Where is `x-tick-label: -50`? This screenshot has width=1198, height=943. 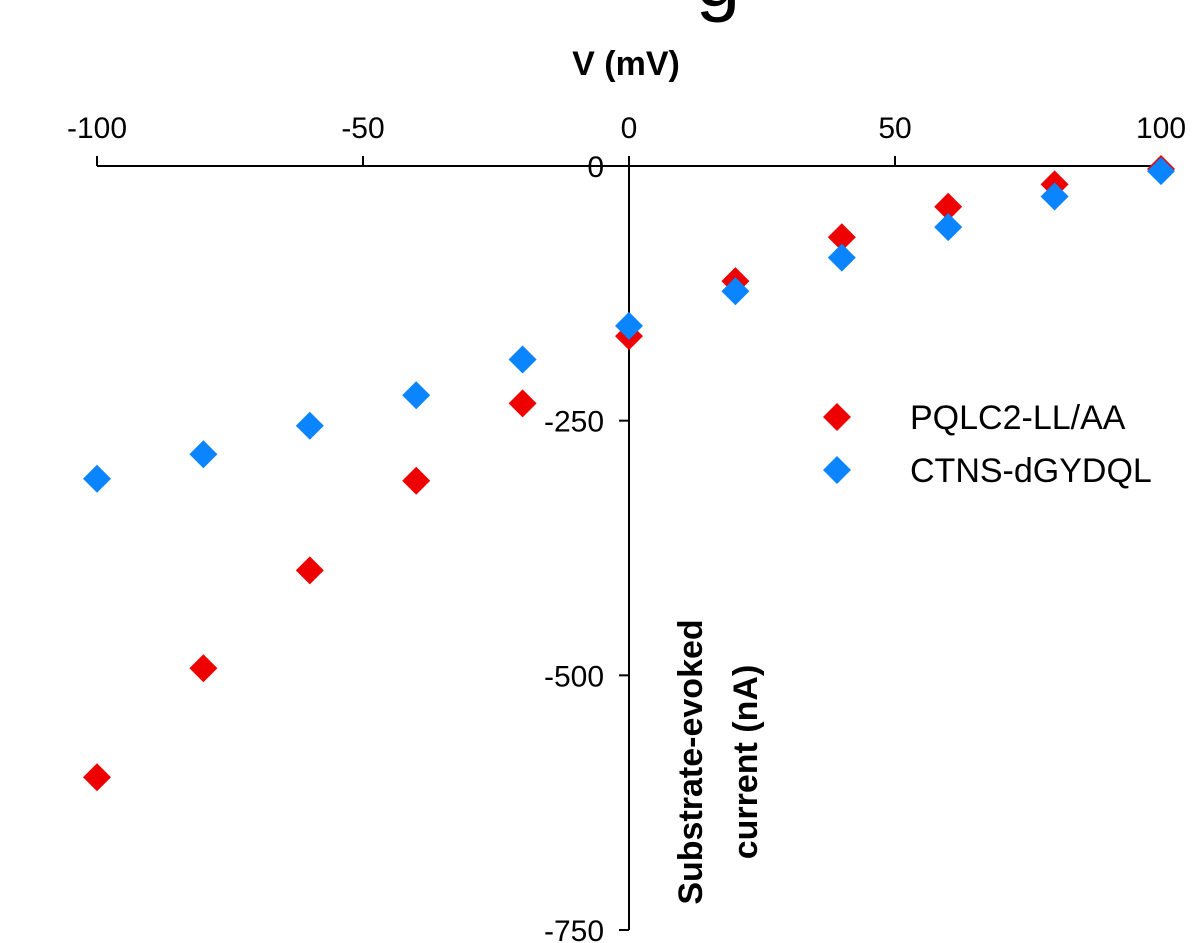 x-tick-label: -50 is located at coordinates (362, 128).